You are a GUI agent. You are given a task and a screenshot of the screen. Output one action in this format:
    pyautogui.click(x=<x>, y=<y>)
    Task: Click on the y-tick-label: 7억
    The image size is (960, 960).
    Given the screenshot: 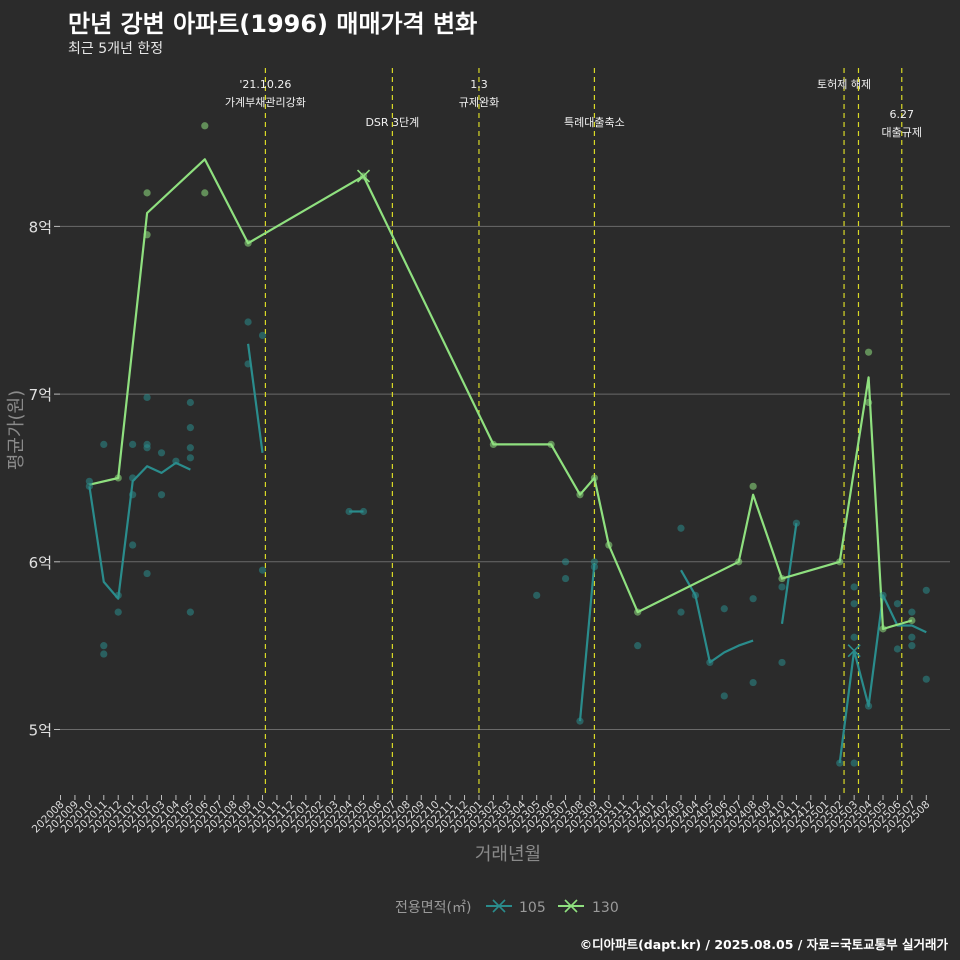 What is the action you would take?
    pyautogui.click(x=40, y=395)
    